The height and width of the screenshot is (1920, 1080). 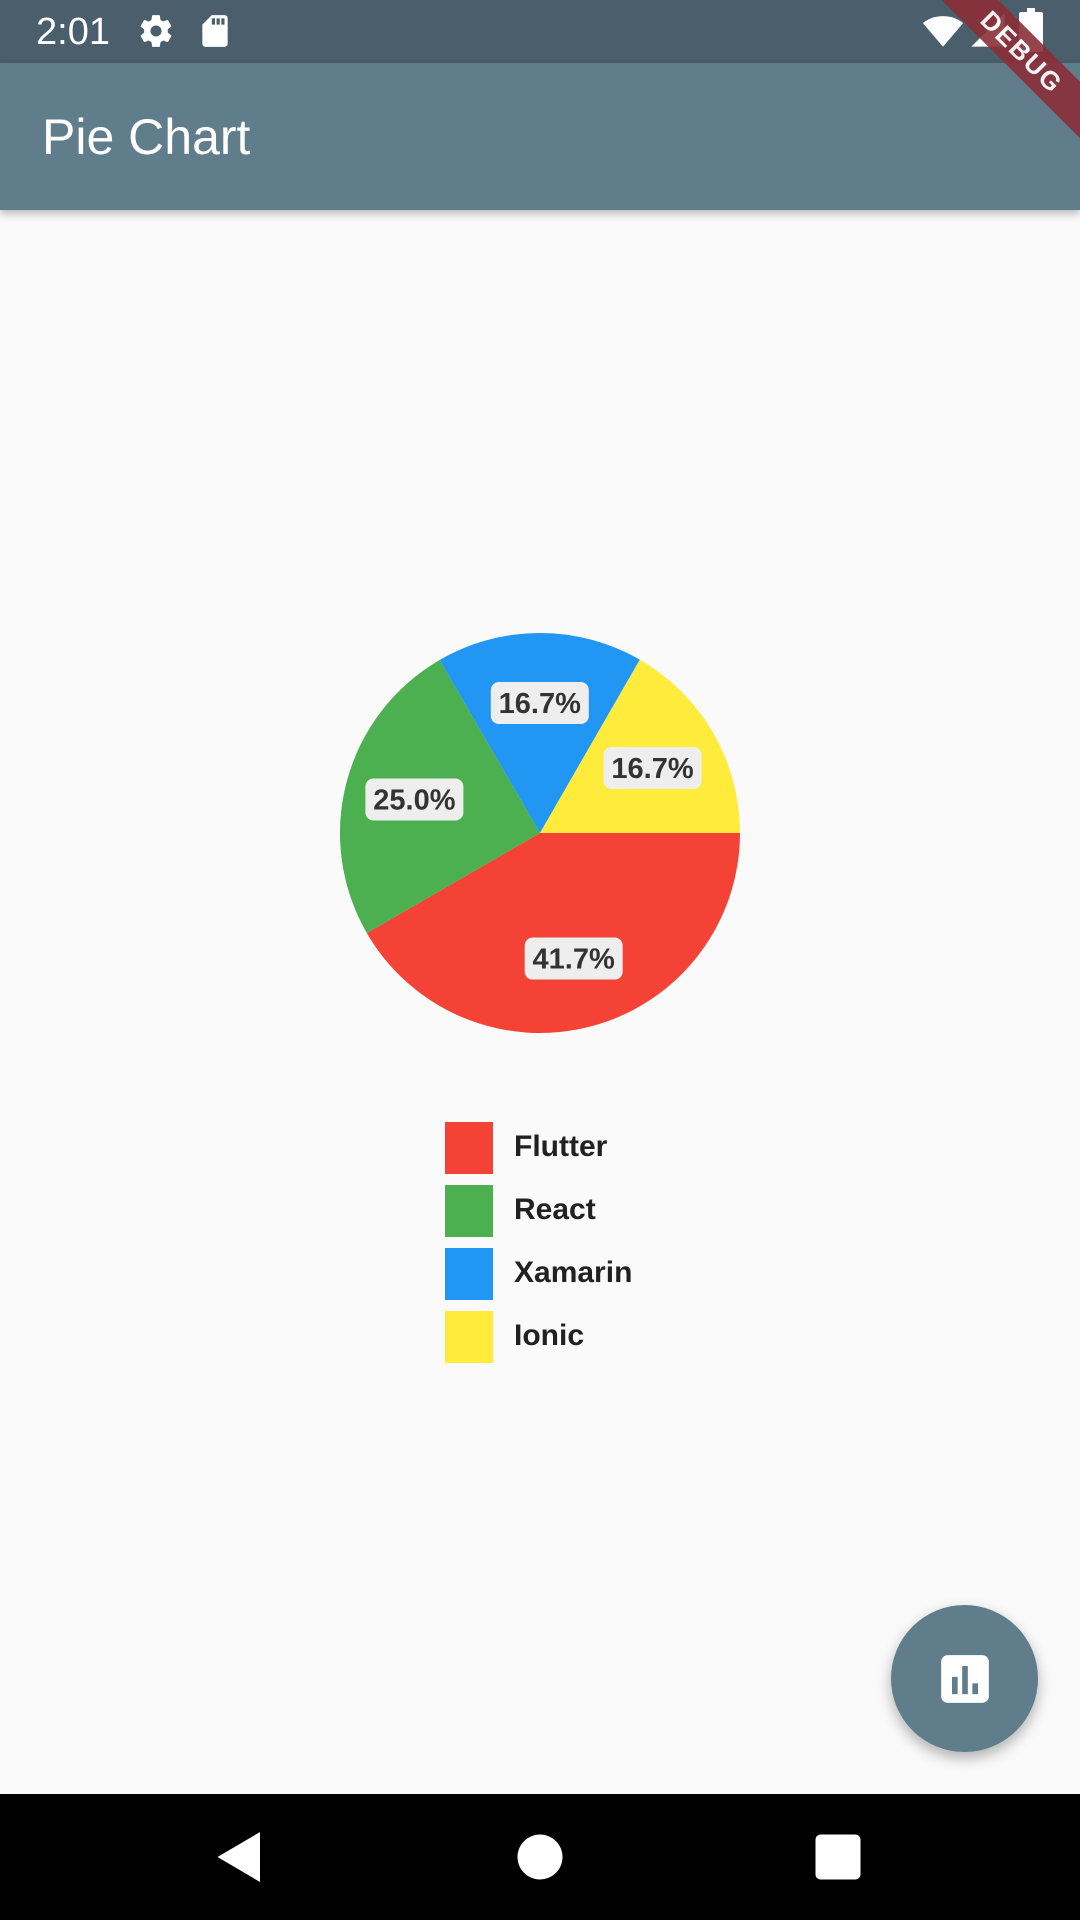 What do you see at coordinates (540, 136) in the screenshot?
I see `app-bar: Pie Chart` at bounding box center [540, 136].